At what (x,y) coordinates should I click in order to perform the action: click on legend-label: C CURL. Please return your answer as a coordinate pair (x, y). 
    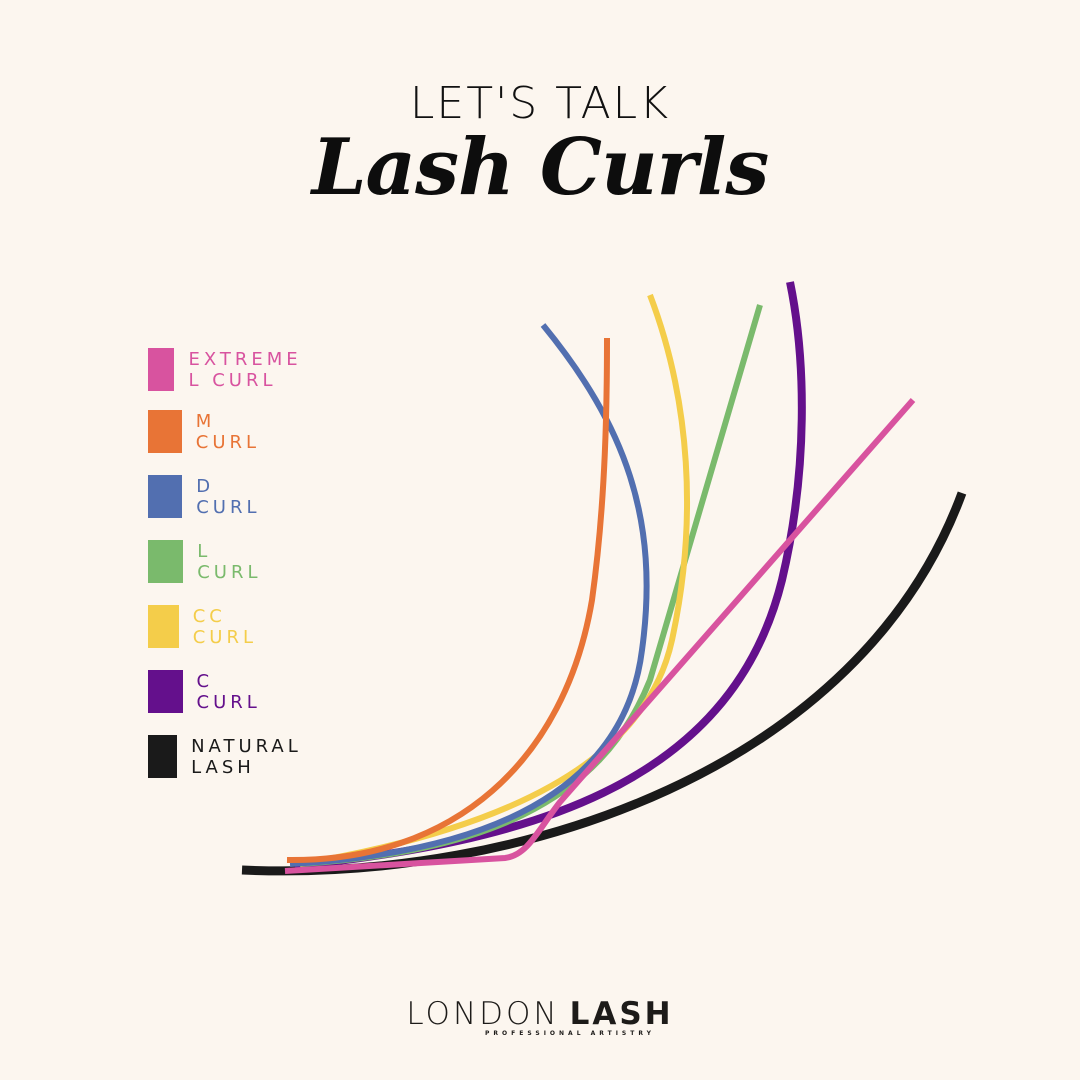
    Looking at the image, I should click on (228, 691).